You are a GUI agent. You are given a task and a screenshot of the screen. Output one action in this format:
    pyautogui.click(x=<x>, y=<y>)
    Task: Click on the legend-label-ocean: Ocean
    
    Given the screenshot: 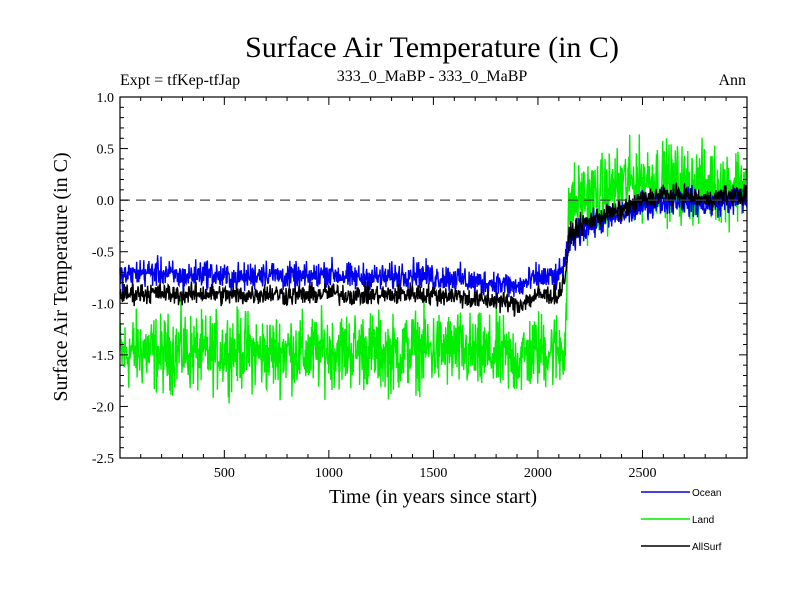 What is the action you would take?
    pyautogui.click(x=706, y=493)
    